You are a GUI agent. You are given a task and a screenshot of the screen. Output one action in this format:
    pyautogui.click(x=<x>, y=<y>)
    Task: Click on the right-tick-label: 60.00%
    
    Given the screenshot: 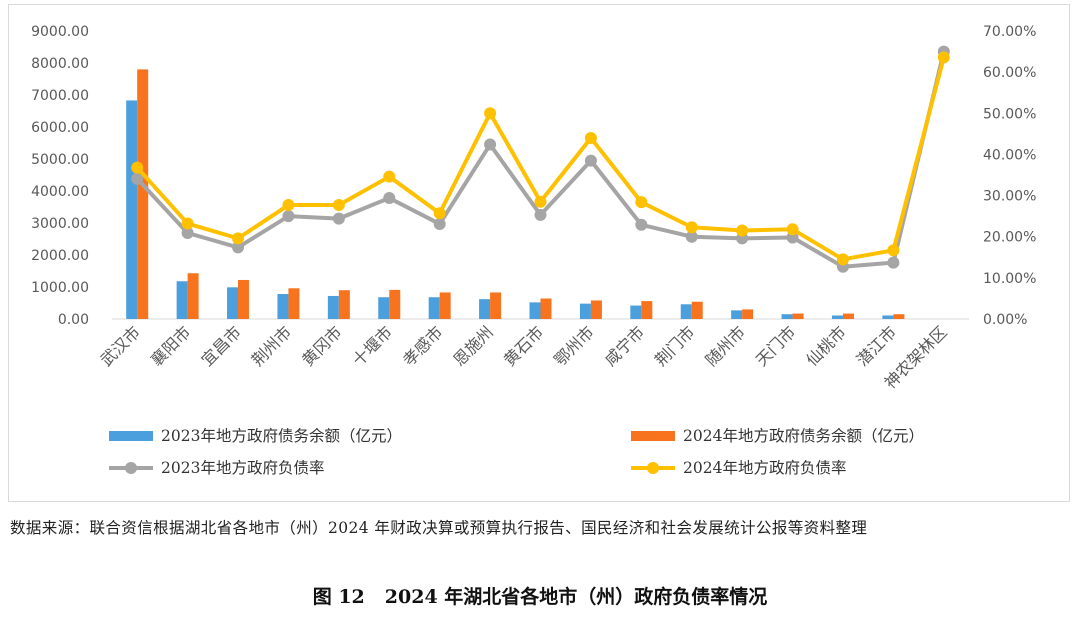 What is the action you would take?
    pyautogui.click(x=1009, y=73)
    